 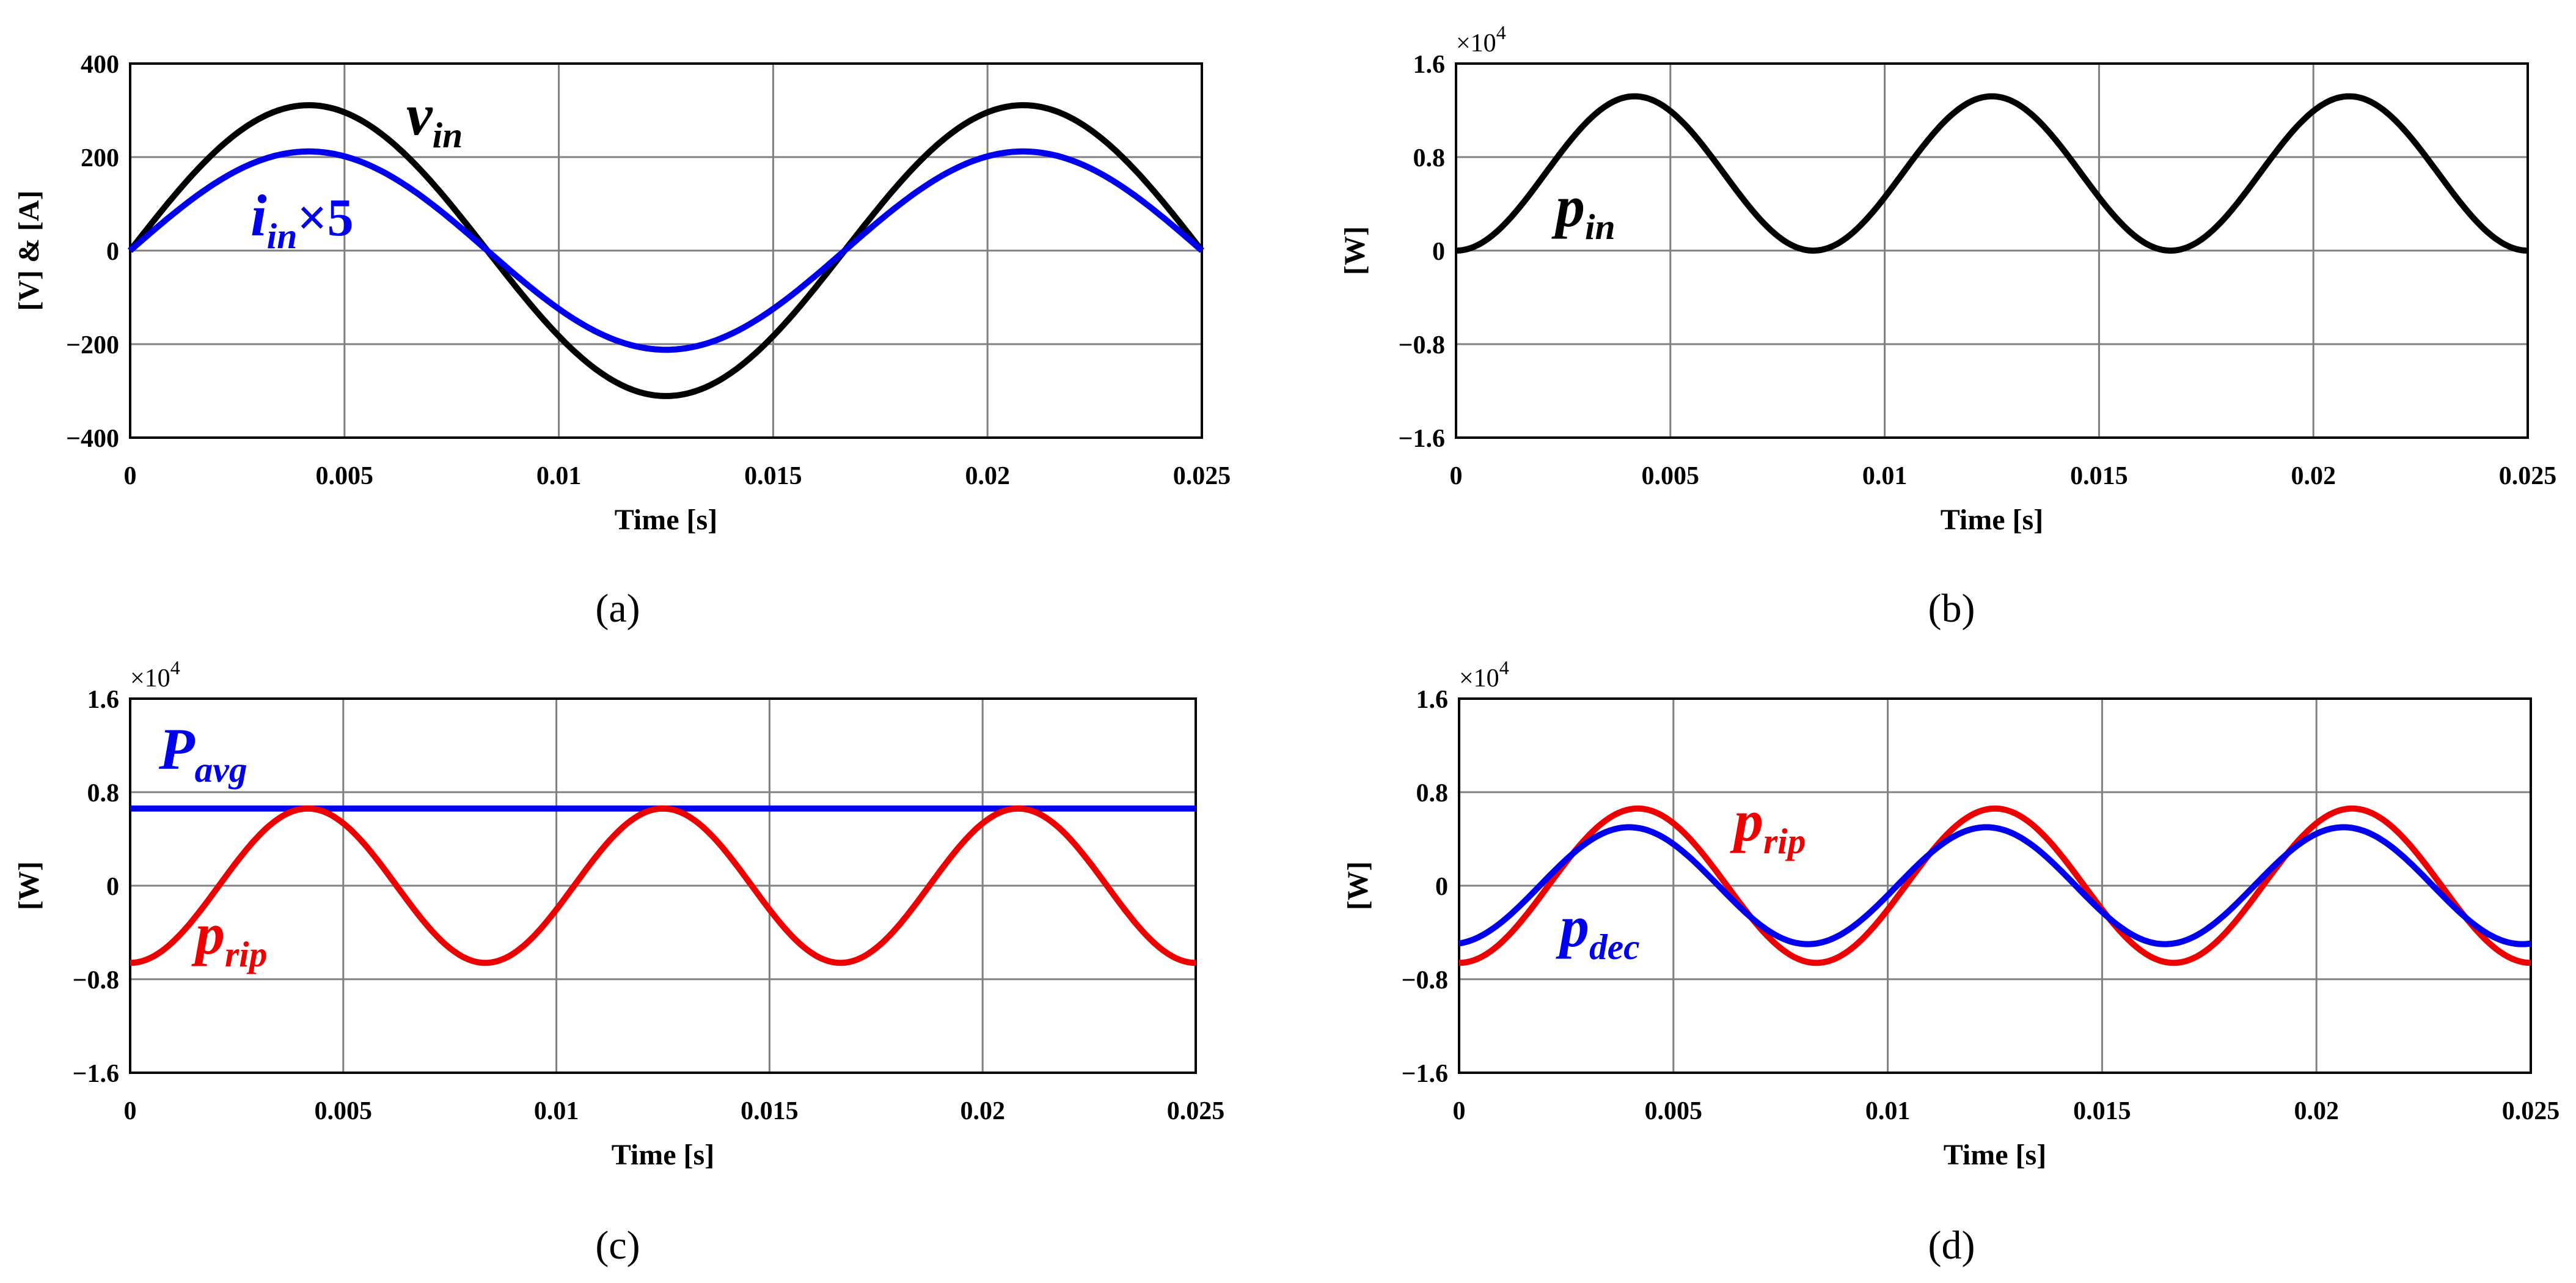 What do you see at coordinates (29, 251) in the screenshot?
I see `y-axis-label: [V] & [A]` at bounding box center [29, 251].